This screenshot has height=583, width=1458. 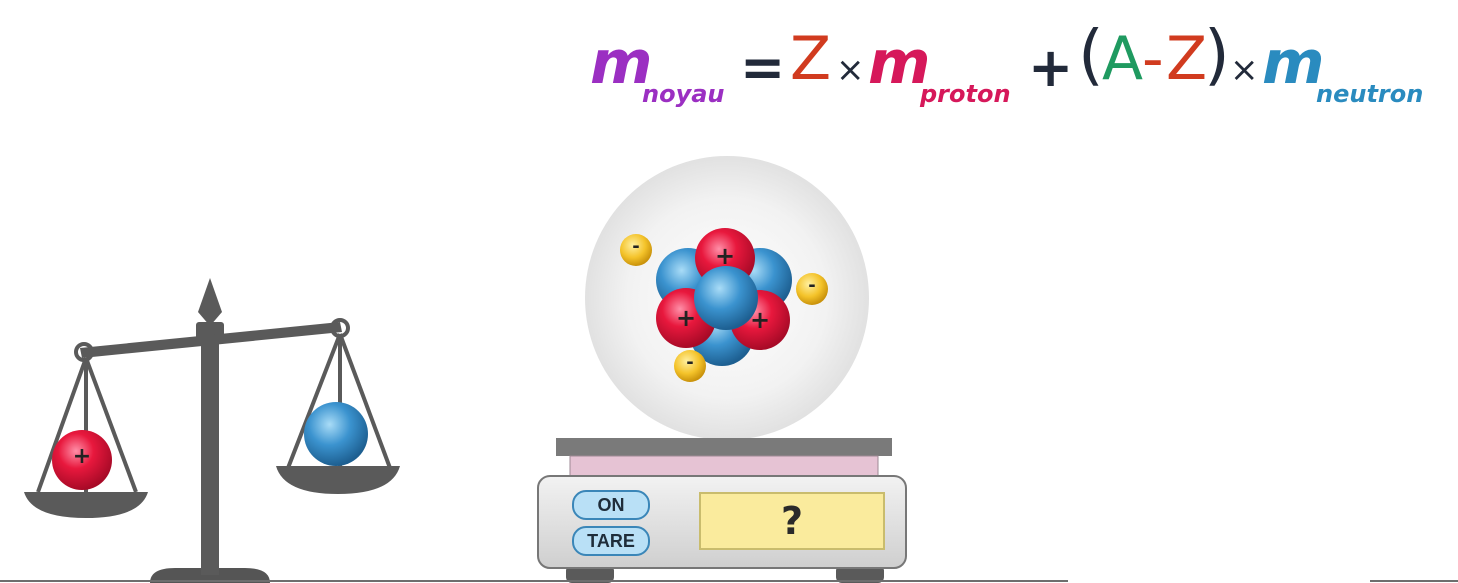 What do you see at coordinates (1123, 59) in the screenshot?
I see `formula-A: A` at bounding box center [1123, 59].